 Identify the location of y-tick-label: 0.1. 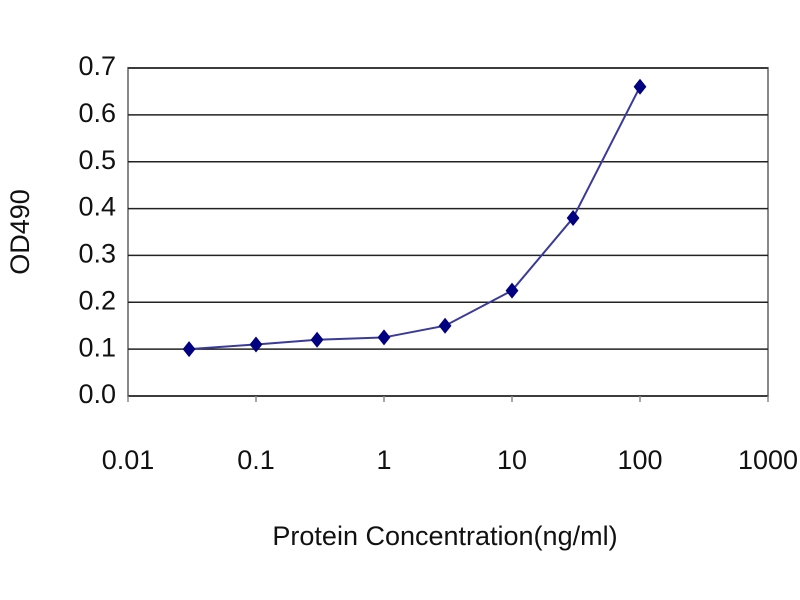
(97, 347).